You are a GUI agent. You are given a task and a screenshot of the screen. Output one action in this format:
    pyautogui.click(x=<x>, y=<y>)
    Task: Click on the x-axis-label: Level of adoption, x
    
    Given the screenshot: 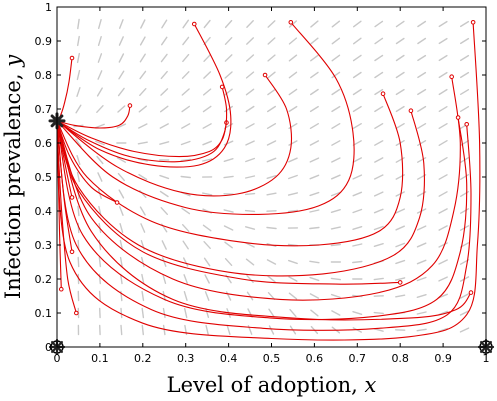 What is the action you would take?
    pyautogui.click(x=272, y=385)
    